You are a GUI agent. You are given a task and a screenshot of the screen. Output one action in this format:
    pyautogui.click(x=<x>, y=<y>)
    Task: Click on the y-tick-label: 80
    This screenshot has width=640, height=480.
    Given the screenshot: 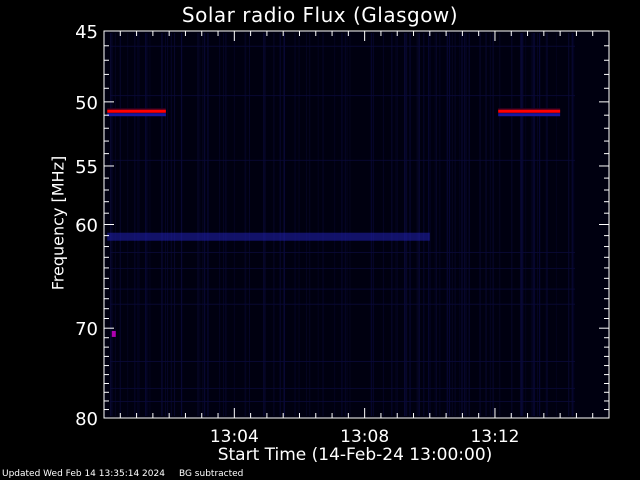 What is the action you would take?
    pyautogui.click(x=86, y=419)
    